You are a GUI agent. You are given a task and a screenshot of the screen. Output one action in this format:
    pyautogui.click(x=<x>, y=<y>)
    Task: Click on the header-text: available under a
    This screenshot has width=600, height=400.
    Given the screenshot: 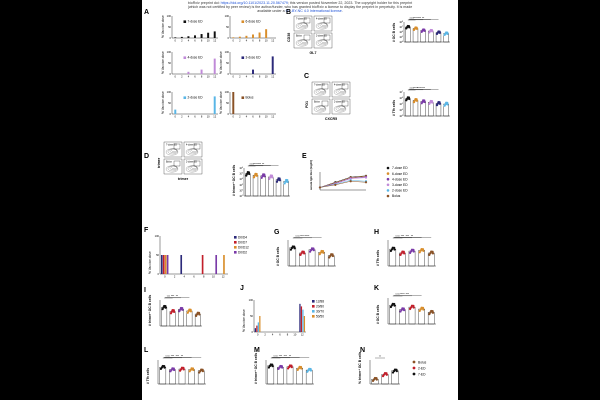 What is the action you would take?
    pyautogui.click(x=271, y=11)
    